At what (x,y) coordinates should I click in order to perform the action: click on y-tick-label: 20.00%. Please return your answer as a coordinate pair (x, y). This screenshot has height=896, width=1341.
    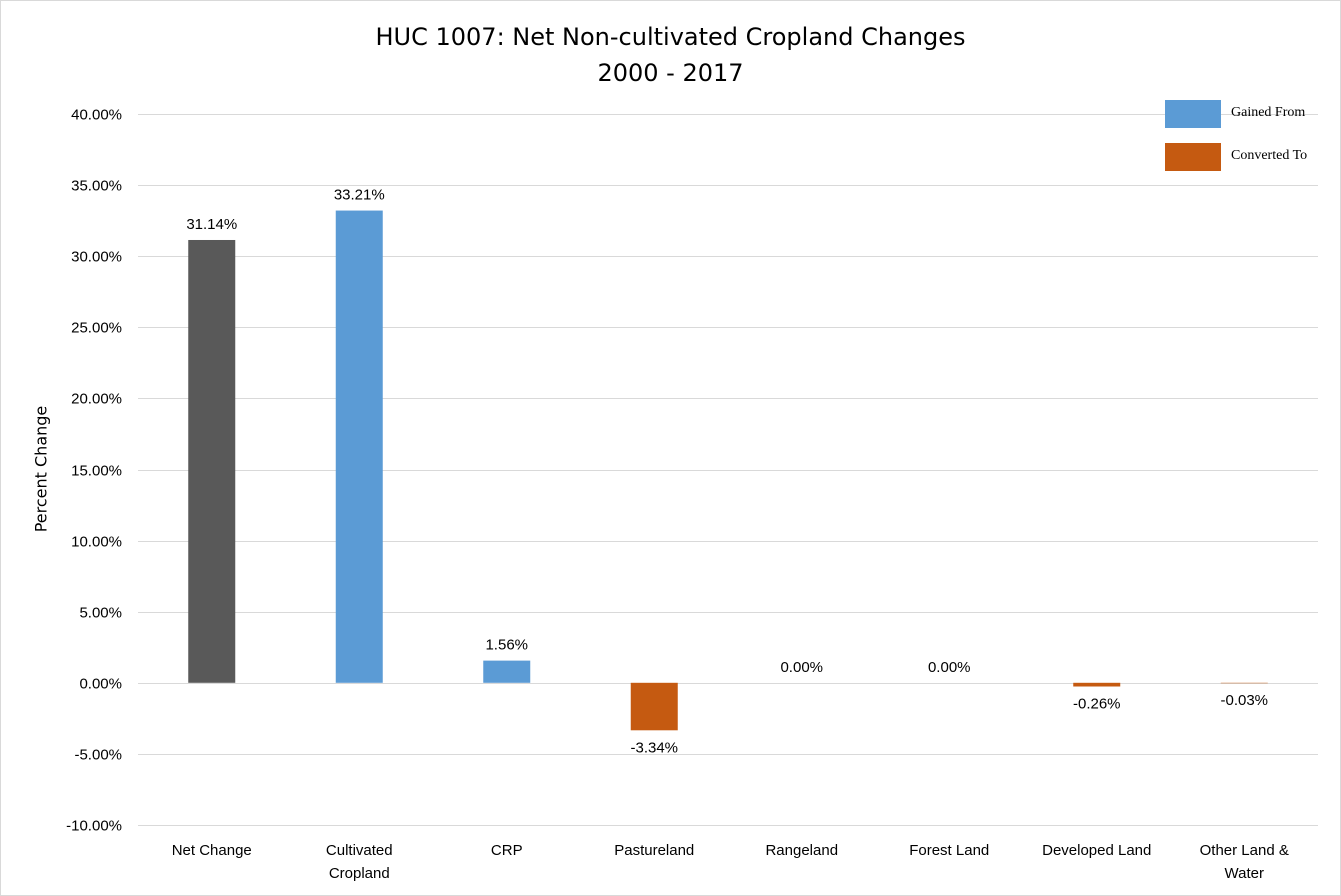
    Looking at the image, I should click on (96, 399).